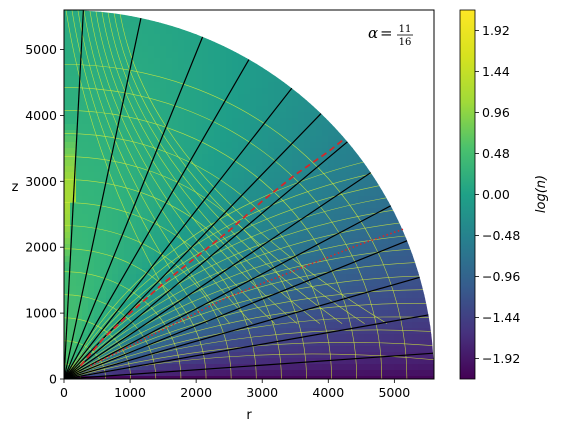 The image size is (563, 432). I want to click on field-line, so click(74, 194).